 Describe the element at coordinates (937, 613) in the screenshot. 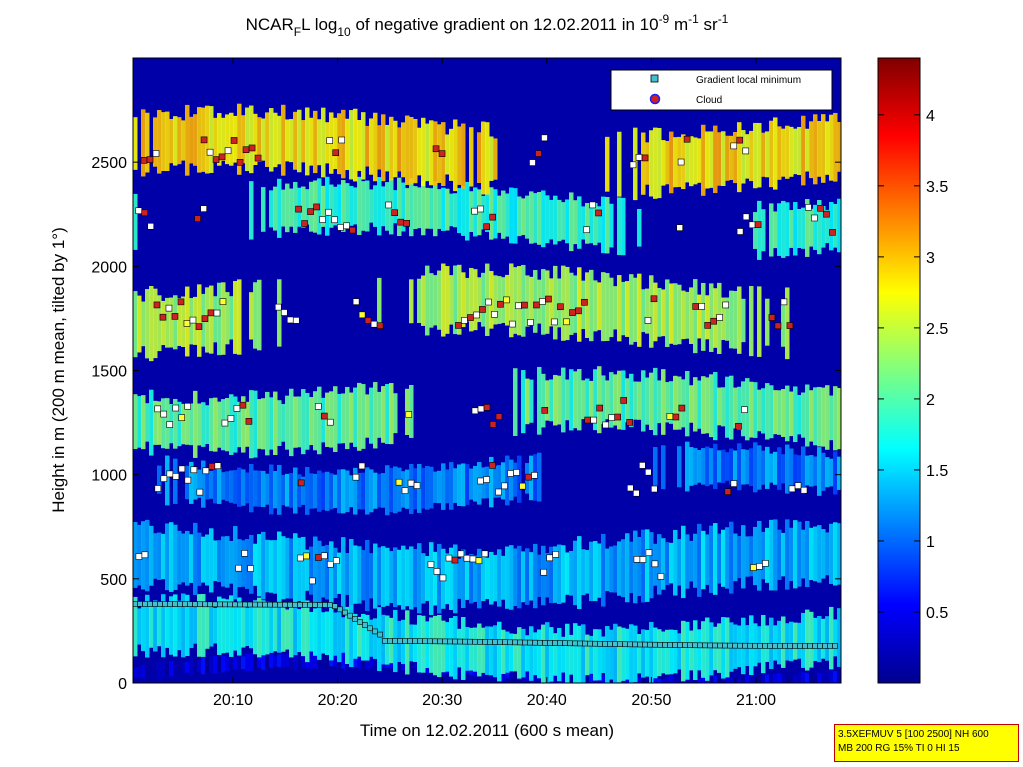

I see `colorbar-tick-label: 0.5` at that location.